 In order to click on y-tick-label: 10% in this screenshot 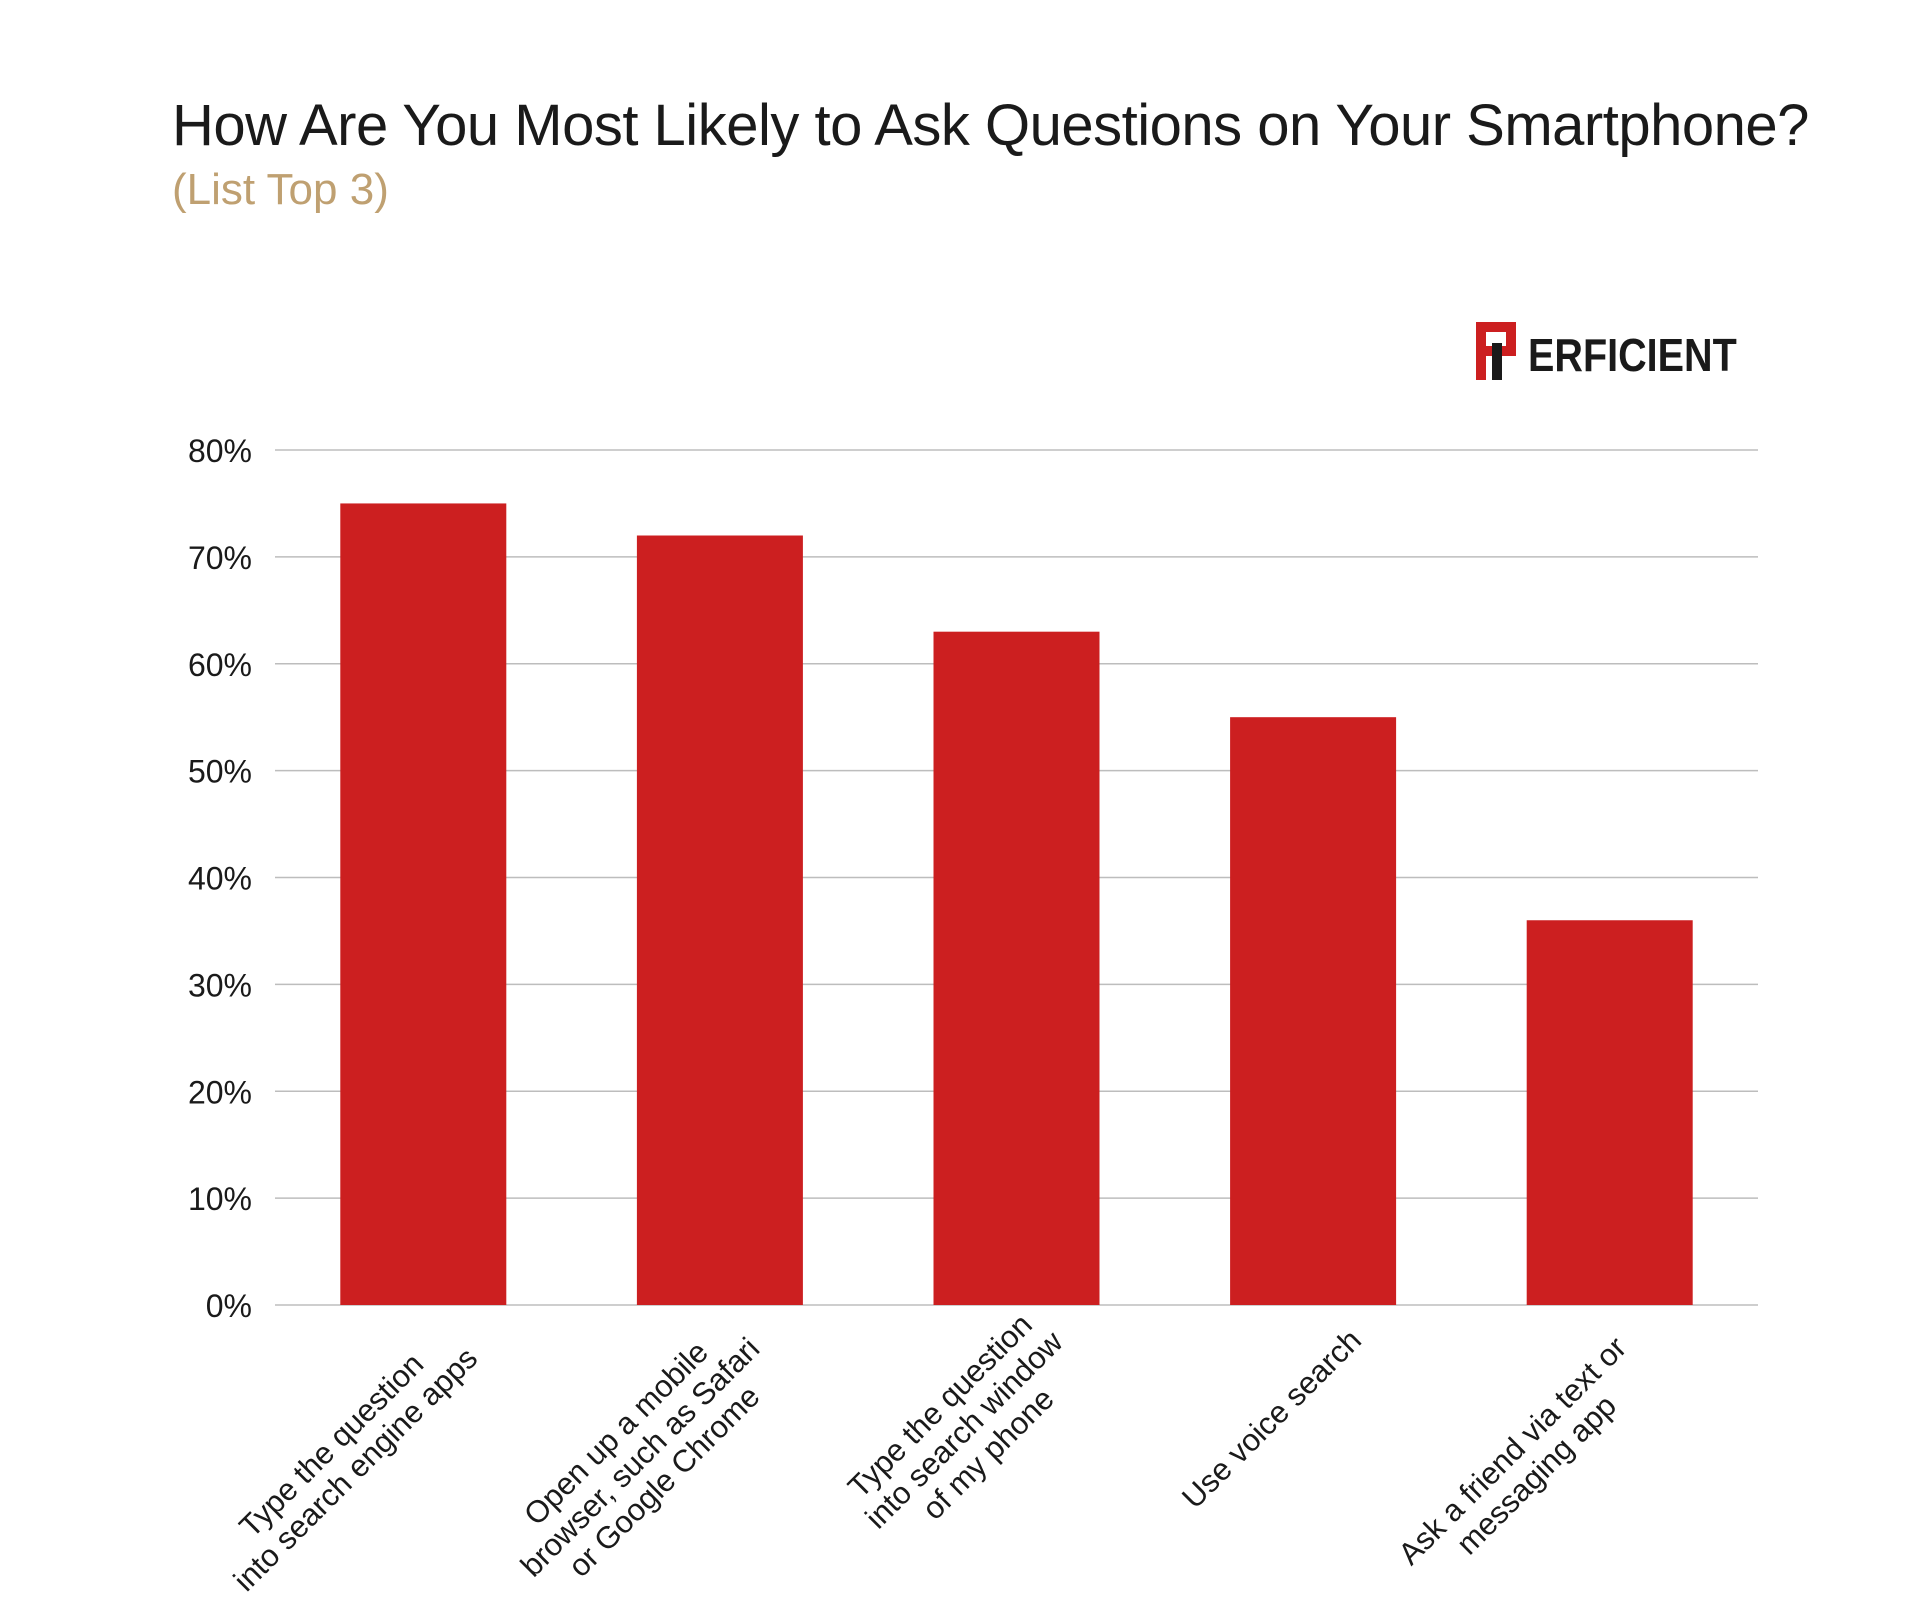, I will do `click(220, 1199)`.